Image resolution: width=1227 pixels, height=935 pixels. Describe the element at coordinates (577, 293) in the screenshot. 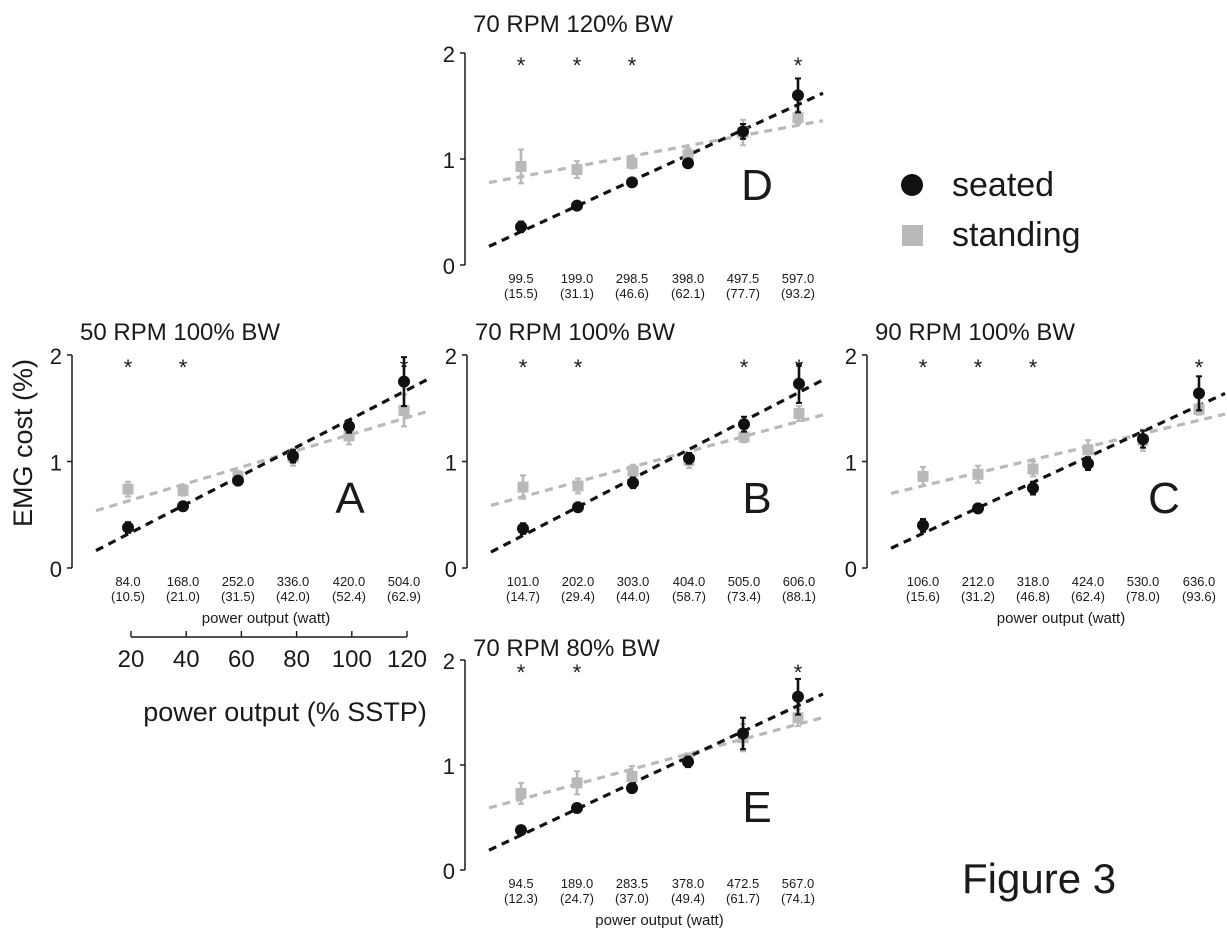

I see `x-tick-sublabel: (31.1)` at that location.